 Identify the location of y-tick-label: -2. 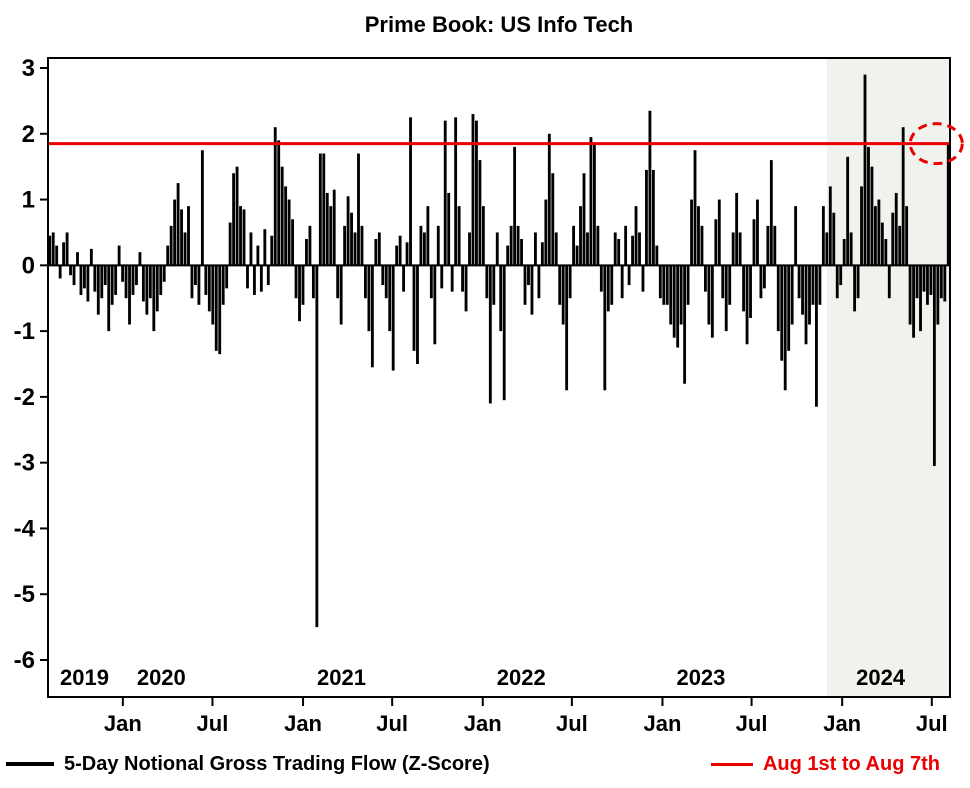
(24, 397).